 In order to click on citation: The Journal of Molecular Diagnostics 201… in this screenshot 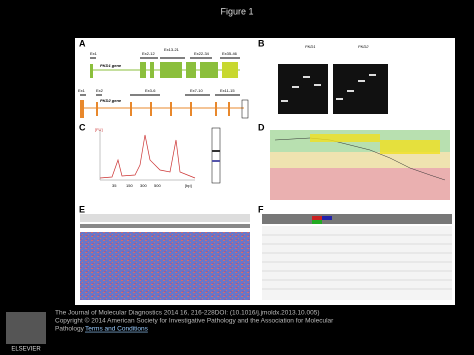, I will do `click(187, 313)`.